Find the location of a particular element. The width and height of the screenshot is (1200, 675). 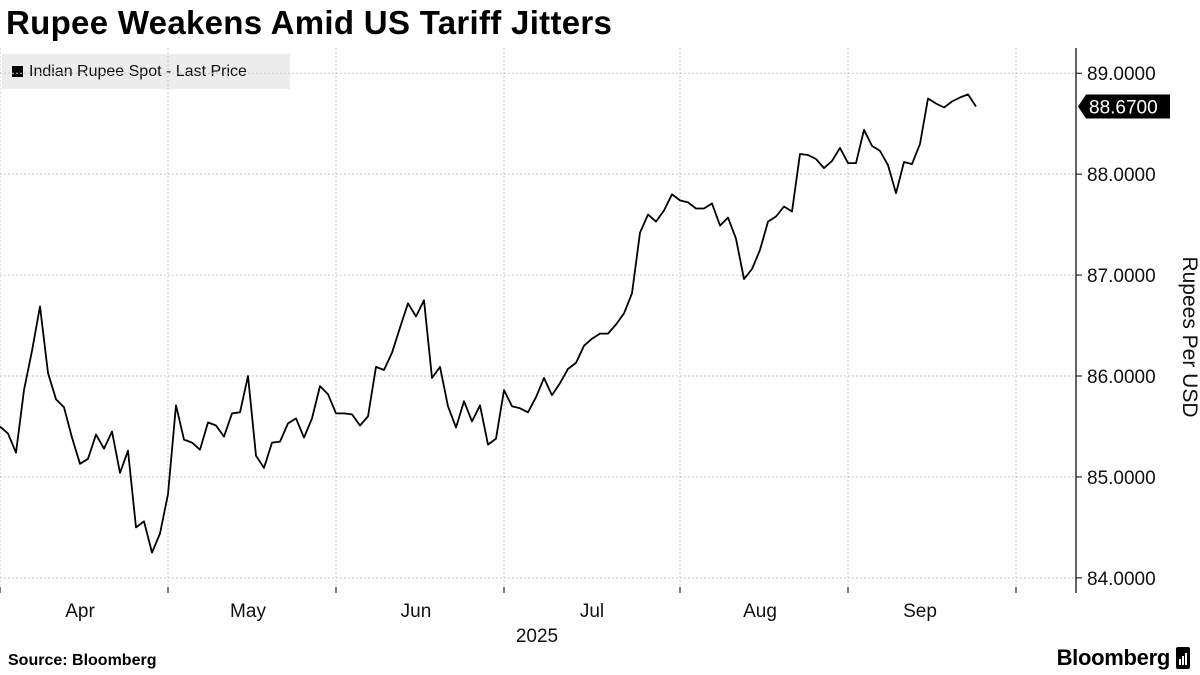

source-note: Source: Bloomberg is located at coordinates (82, 660).